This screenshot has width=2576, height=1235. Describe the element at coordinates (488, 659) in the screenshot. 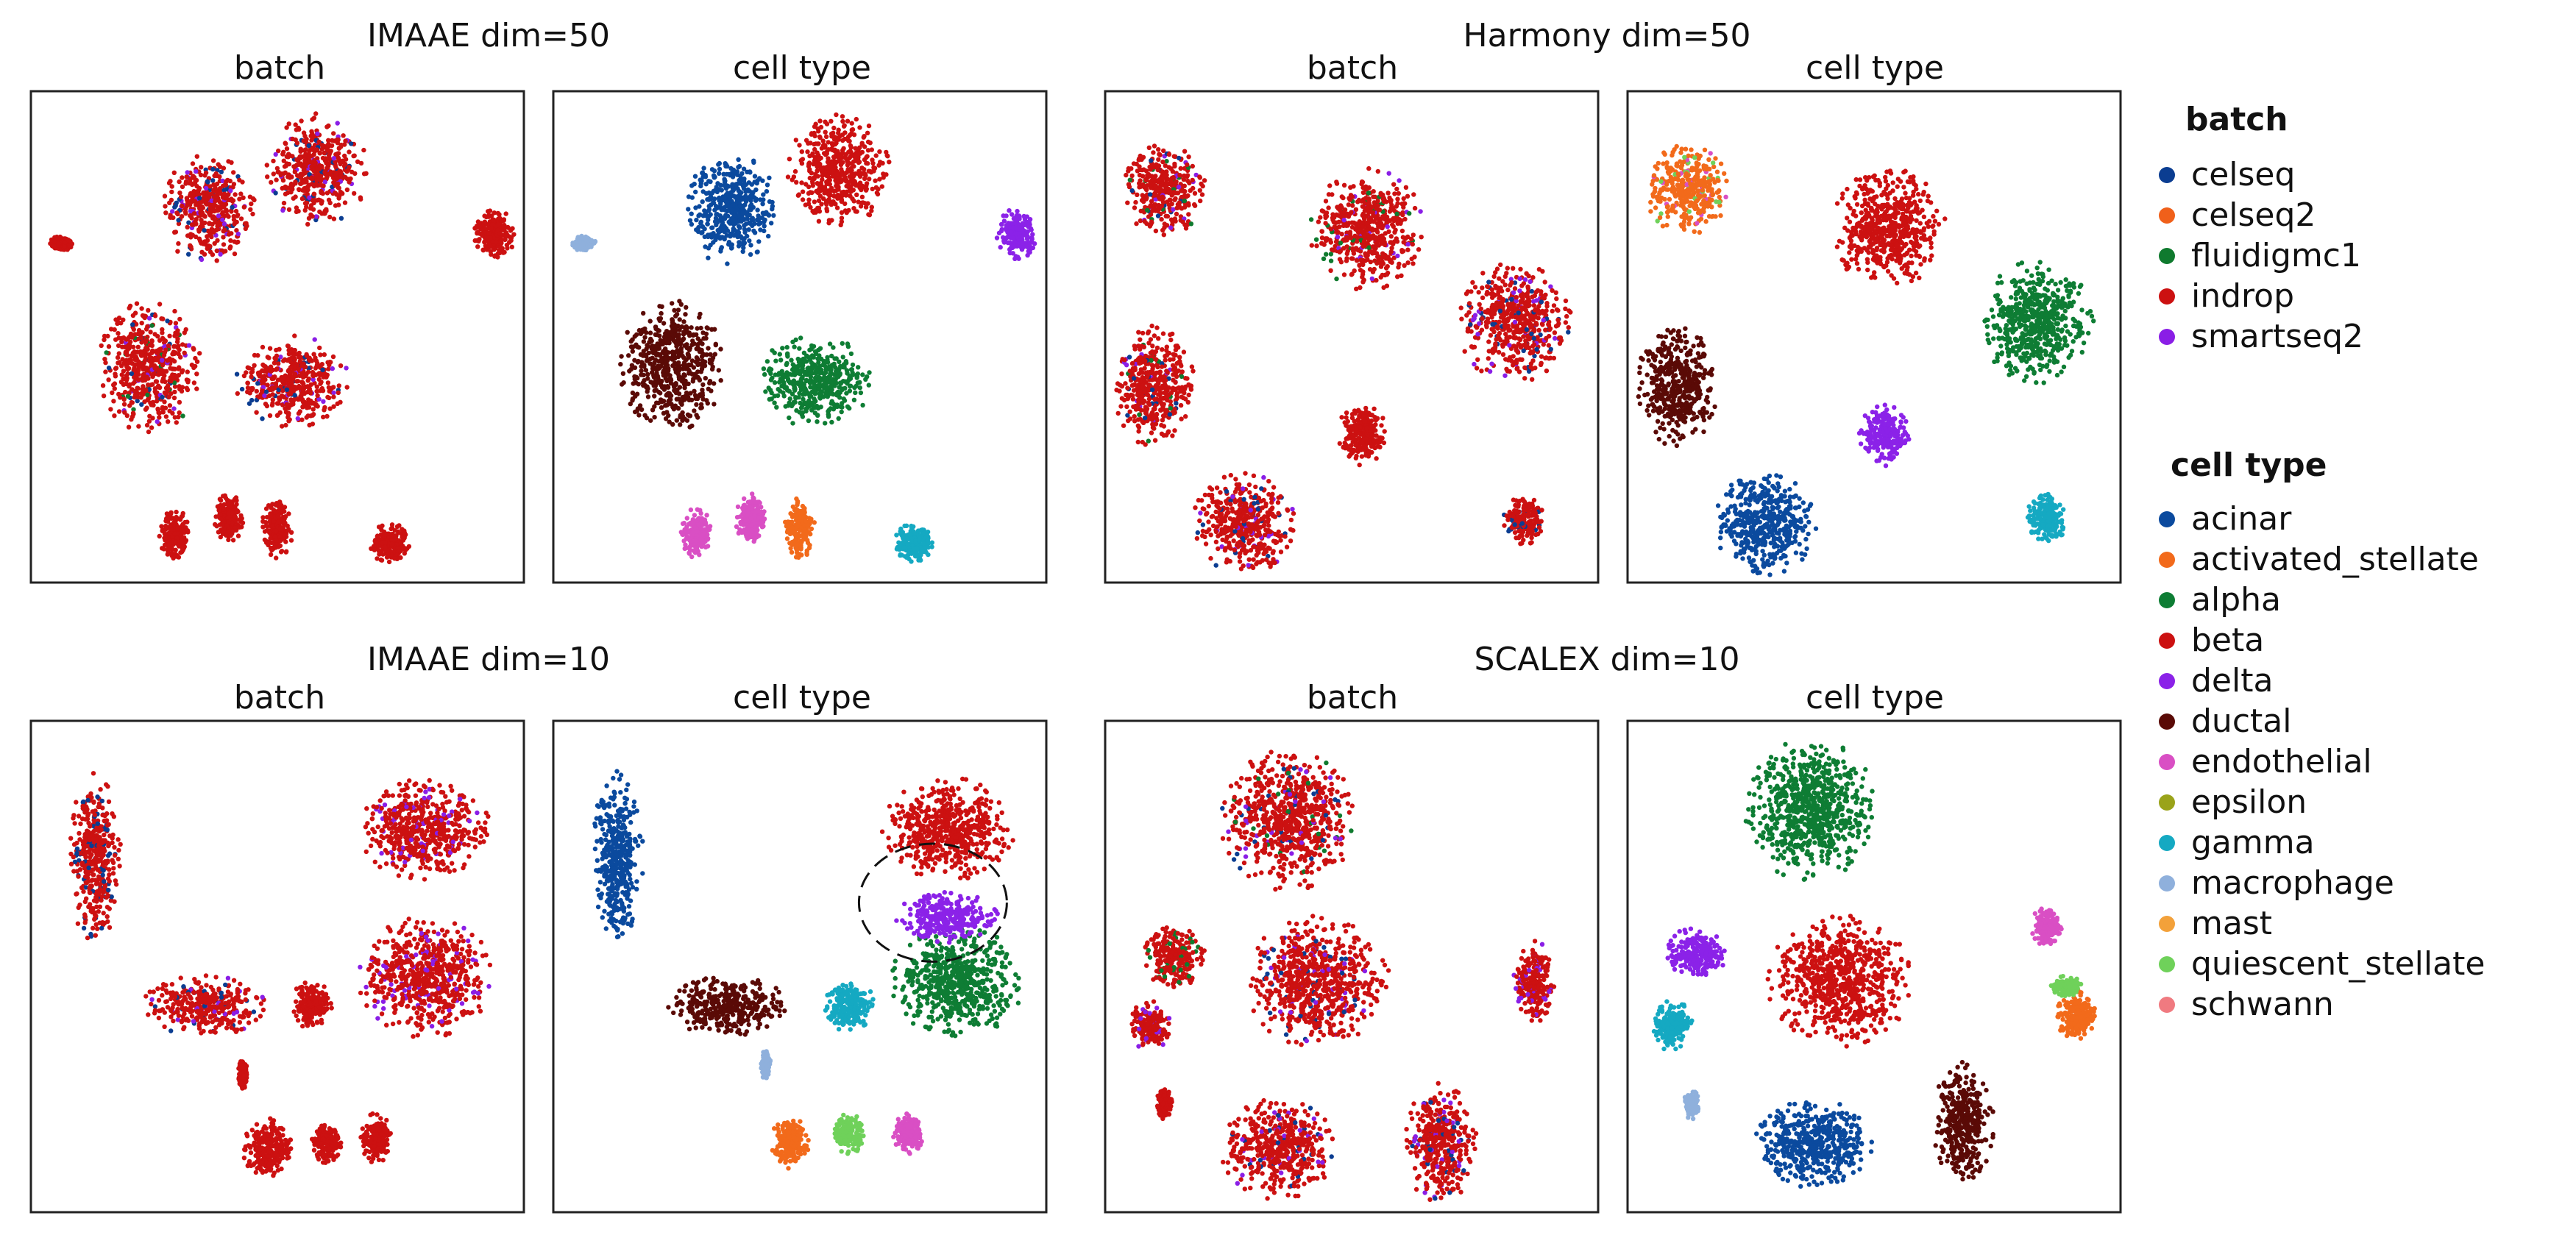

I see `group-title-imaae-10: IMAAE dim=10` at that location.